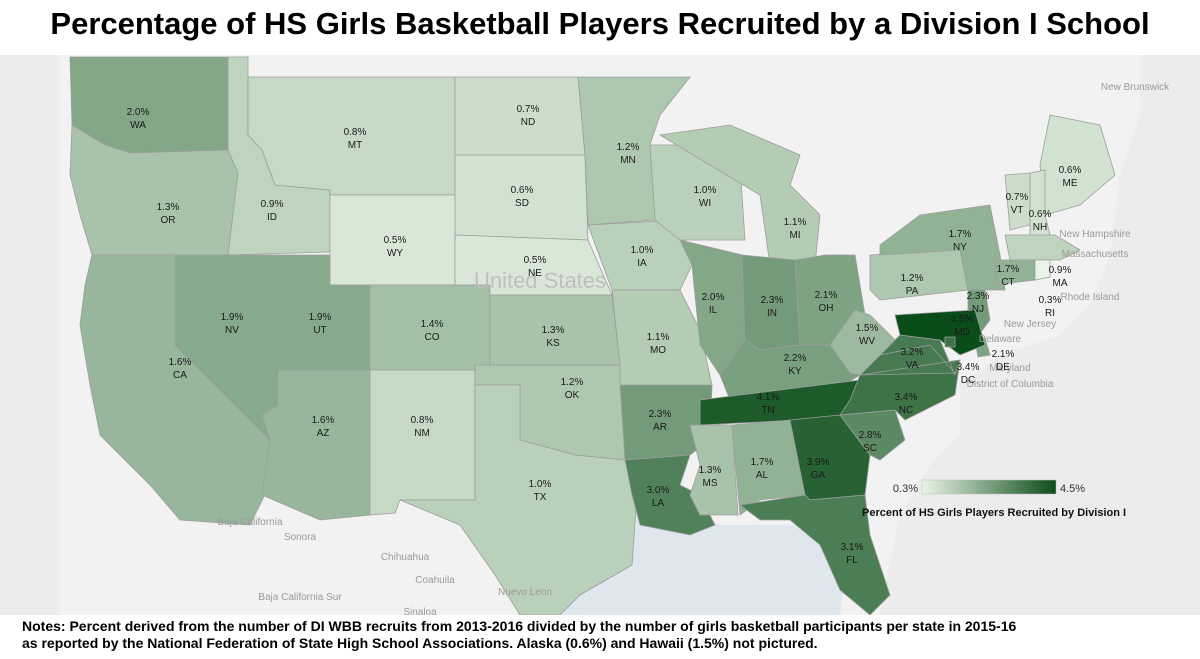  I want to click on state-value-ne: 0.5%, so click(535, 260).